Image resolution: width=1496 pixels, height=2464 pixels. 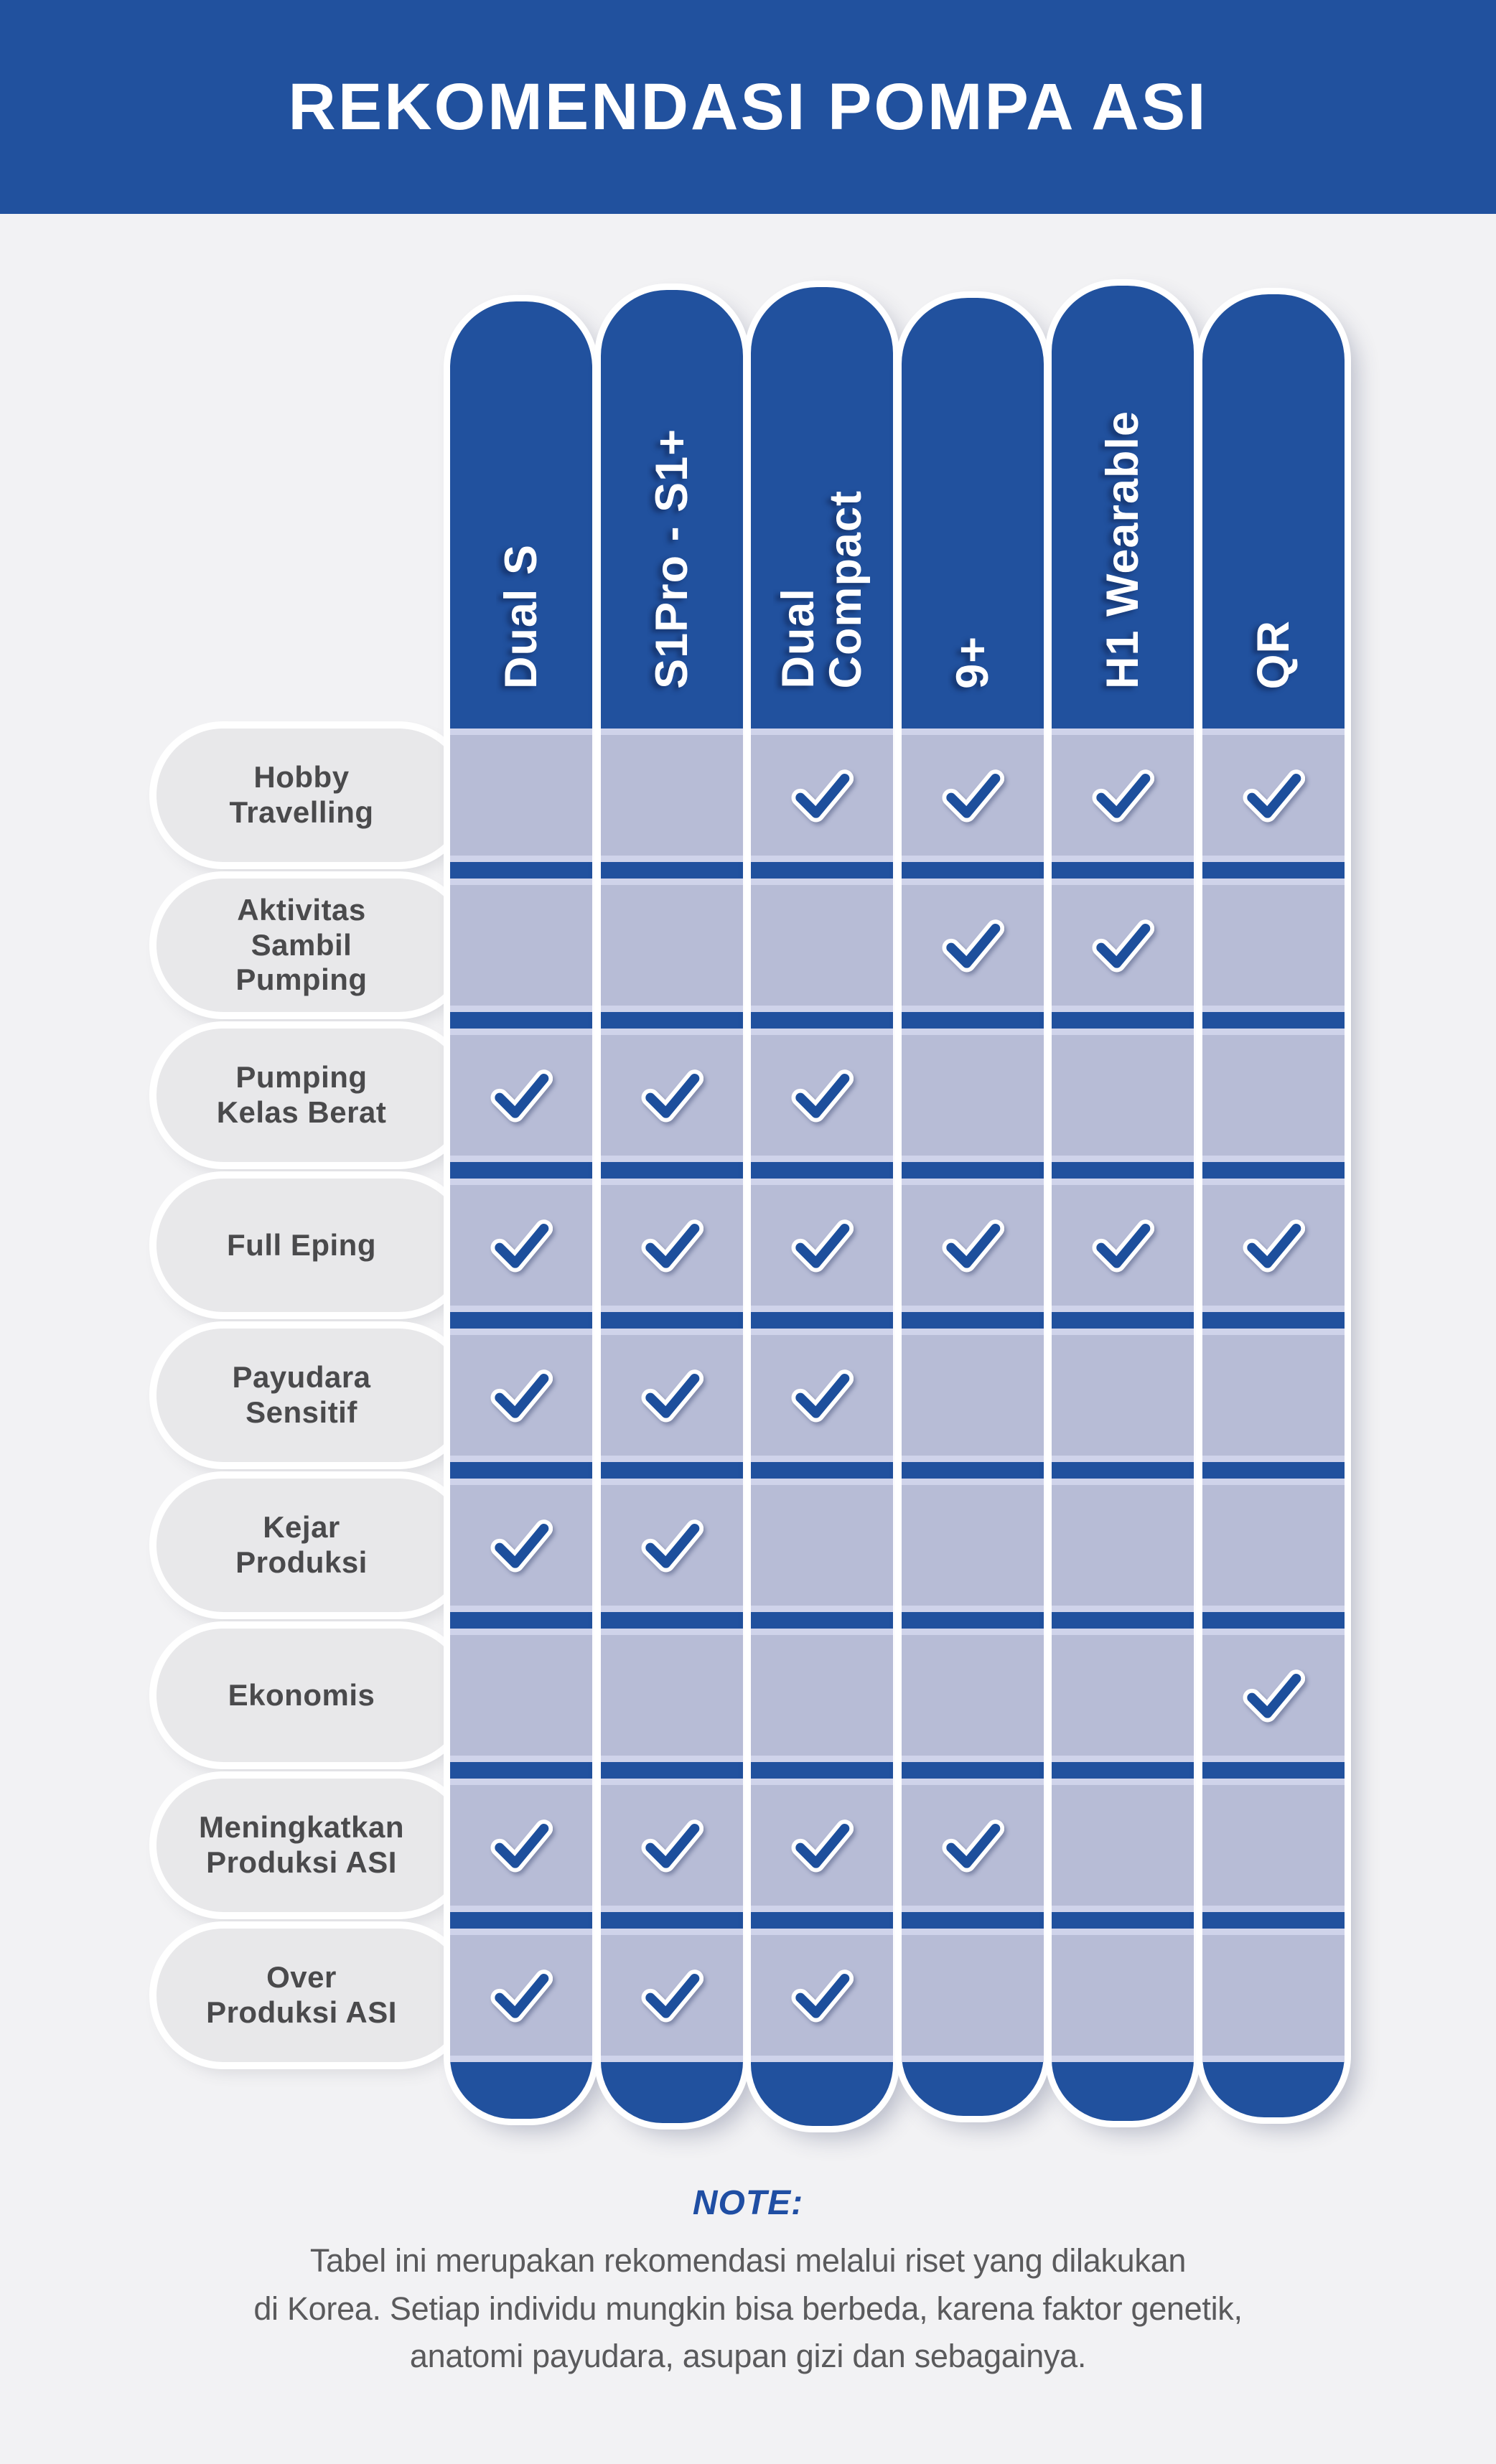 I want to click on row-label-over-produksi-asi: Over Produksi ASI, so click(x=311, y=1995).